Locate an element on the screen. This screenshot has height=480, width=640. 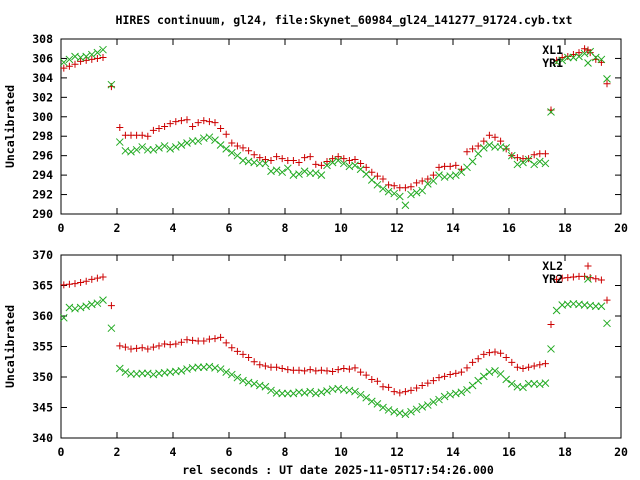
y-tick-label: 302 is located at coordinates (42, 97).